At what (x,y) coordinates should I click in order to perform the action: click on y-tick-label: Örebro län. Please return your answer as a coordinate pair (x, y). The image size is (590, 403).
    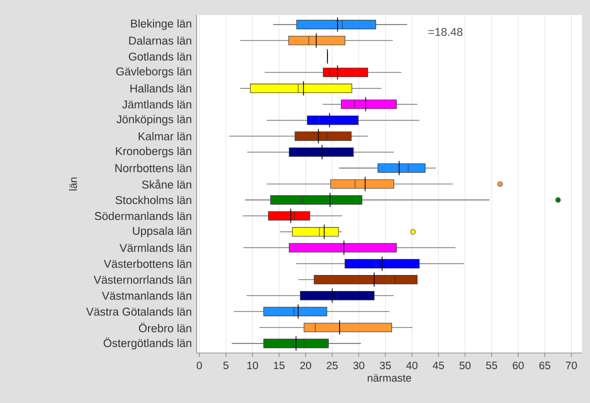
    Looking at the image, I should click on (165, 327).